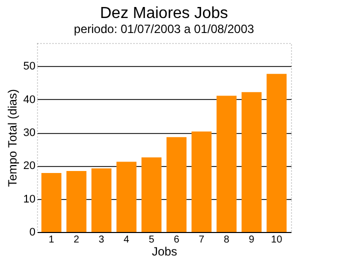  Describe the element at coordinates (77, 240) in the screenshot. I see `x-tick-label: 2` at that location.